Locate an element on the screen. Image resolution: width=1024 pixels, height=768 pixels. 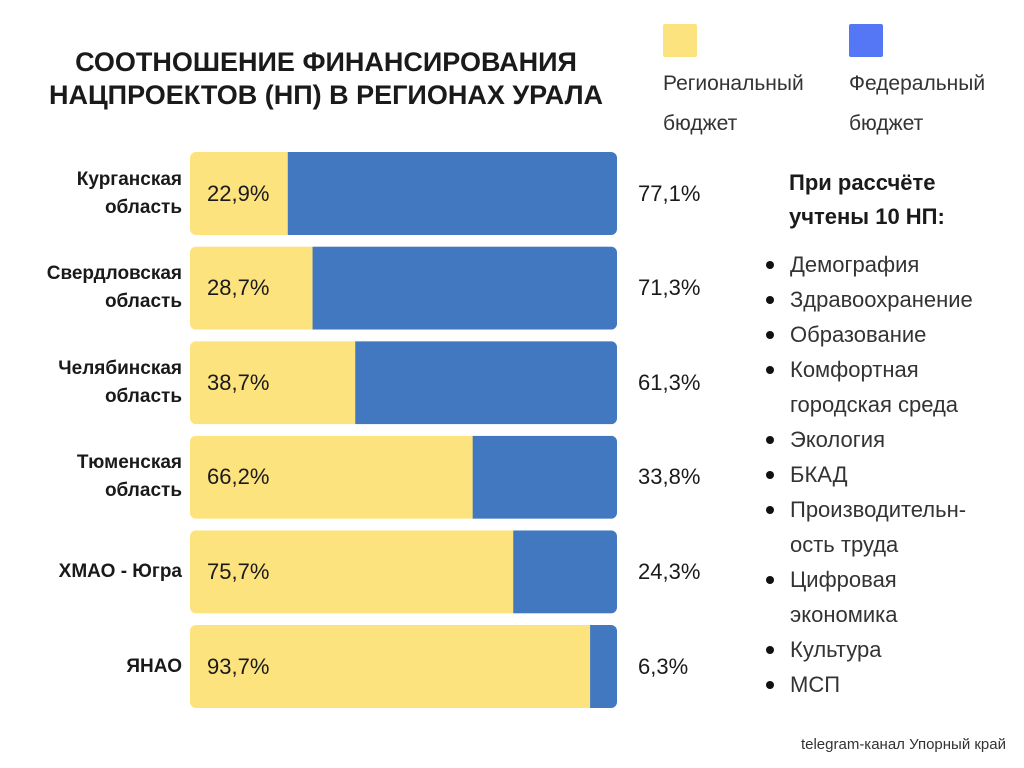
legend-label: Федеральный бюджет is located at coordinates (917, 103).